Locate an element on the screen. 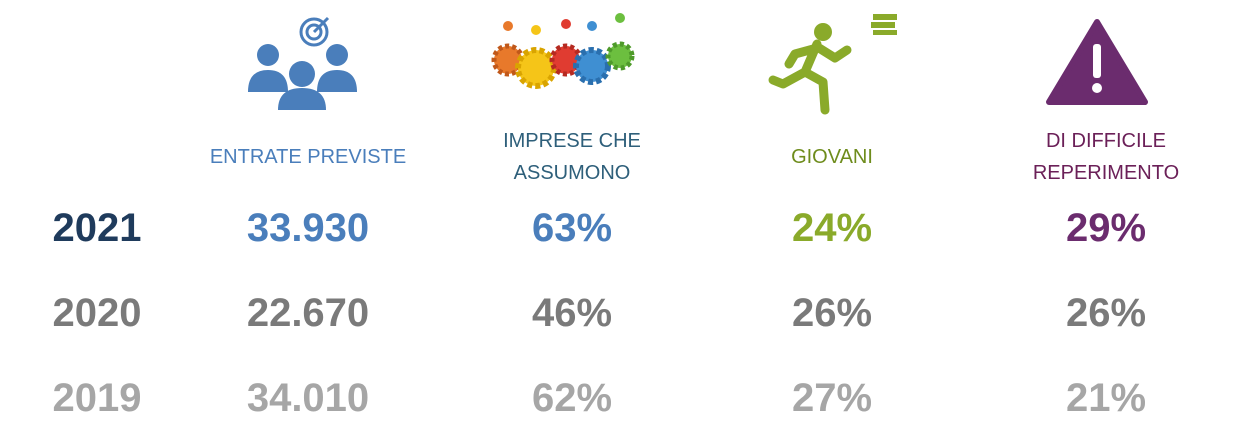 The width and height of the screenshot is (1254, 438). value-cell: 27% is located at coordinates (832, 398).